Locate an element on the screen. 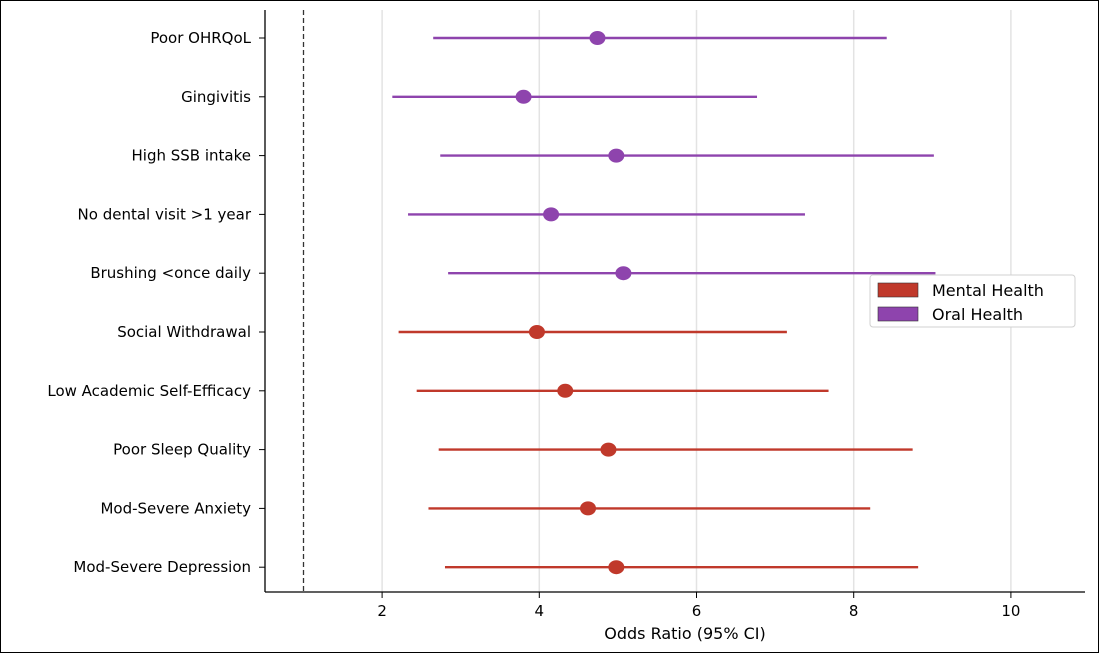 Image resolution: width=1101 pixels, height=655 pixels. legend-box is located at coordinates (972, 301).